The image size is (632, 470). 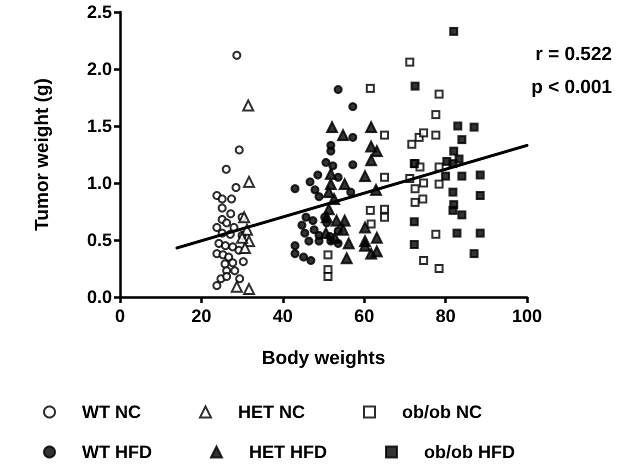 I want to click on legend-label: ob/ob NC, so click(x=442, y=412).